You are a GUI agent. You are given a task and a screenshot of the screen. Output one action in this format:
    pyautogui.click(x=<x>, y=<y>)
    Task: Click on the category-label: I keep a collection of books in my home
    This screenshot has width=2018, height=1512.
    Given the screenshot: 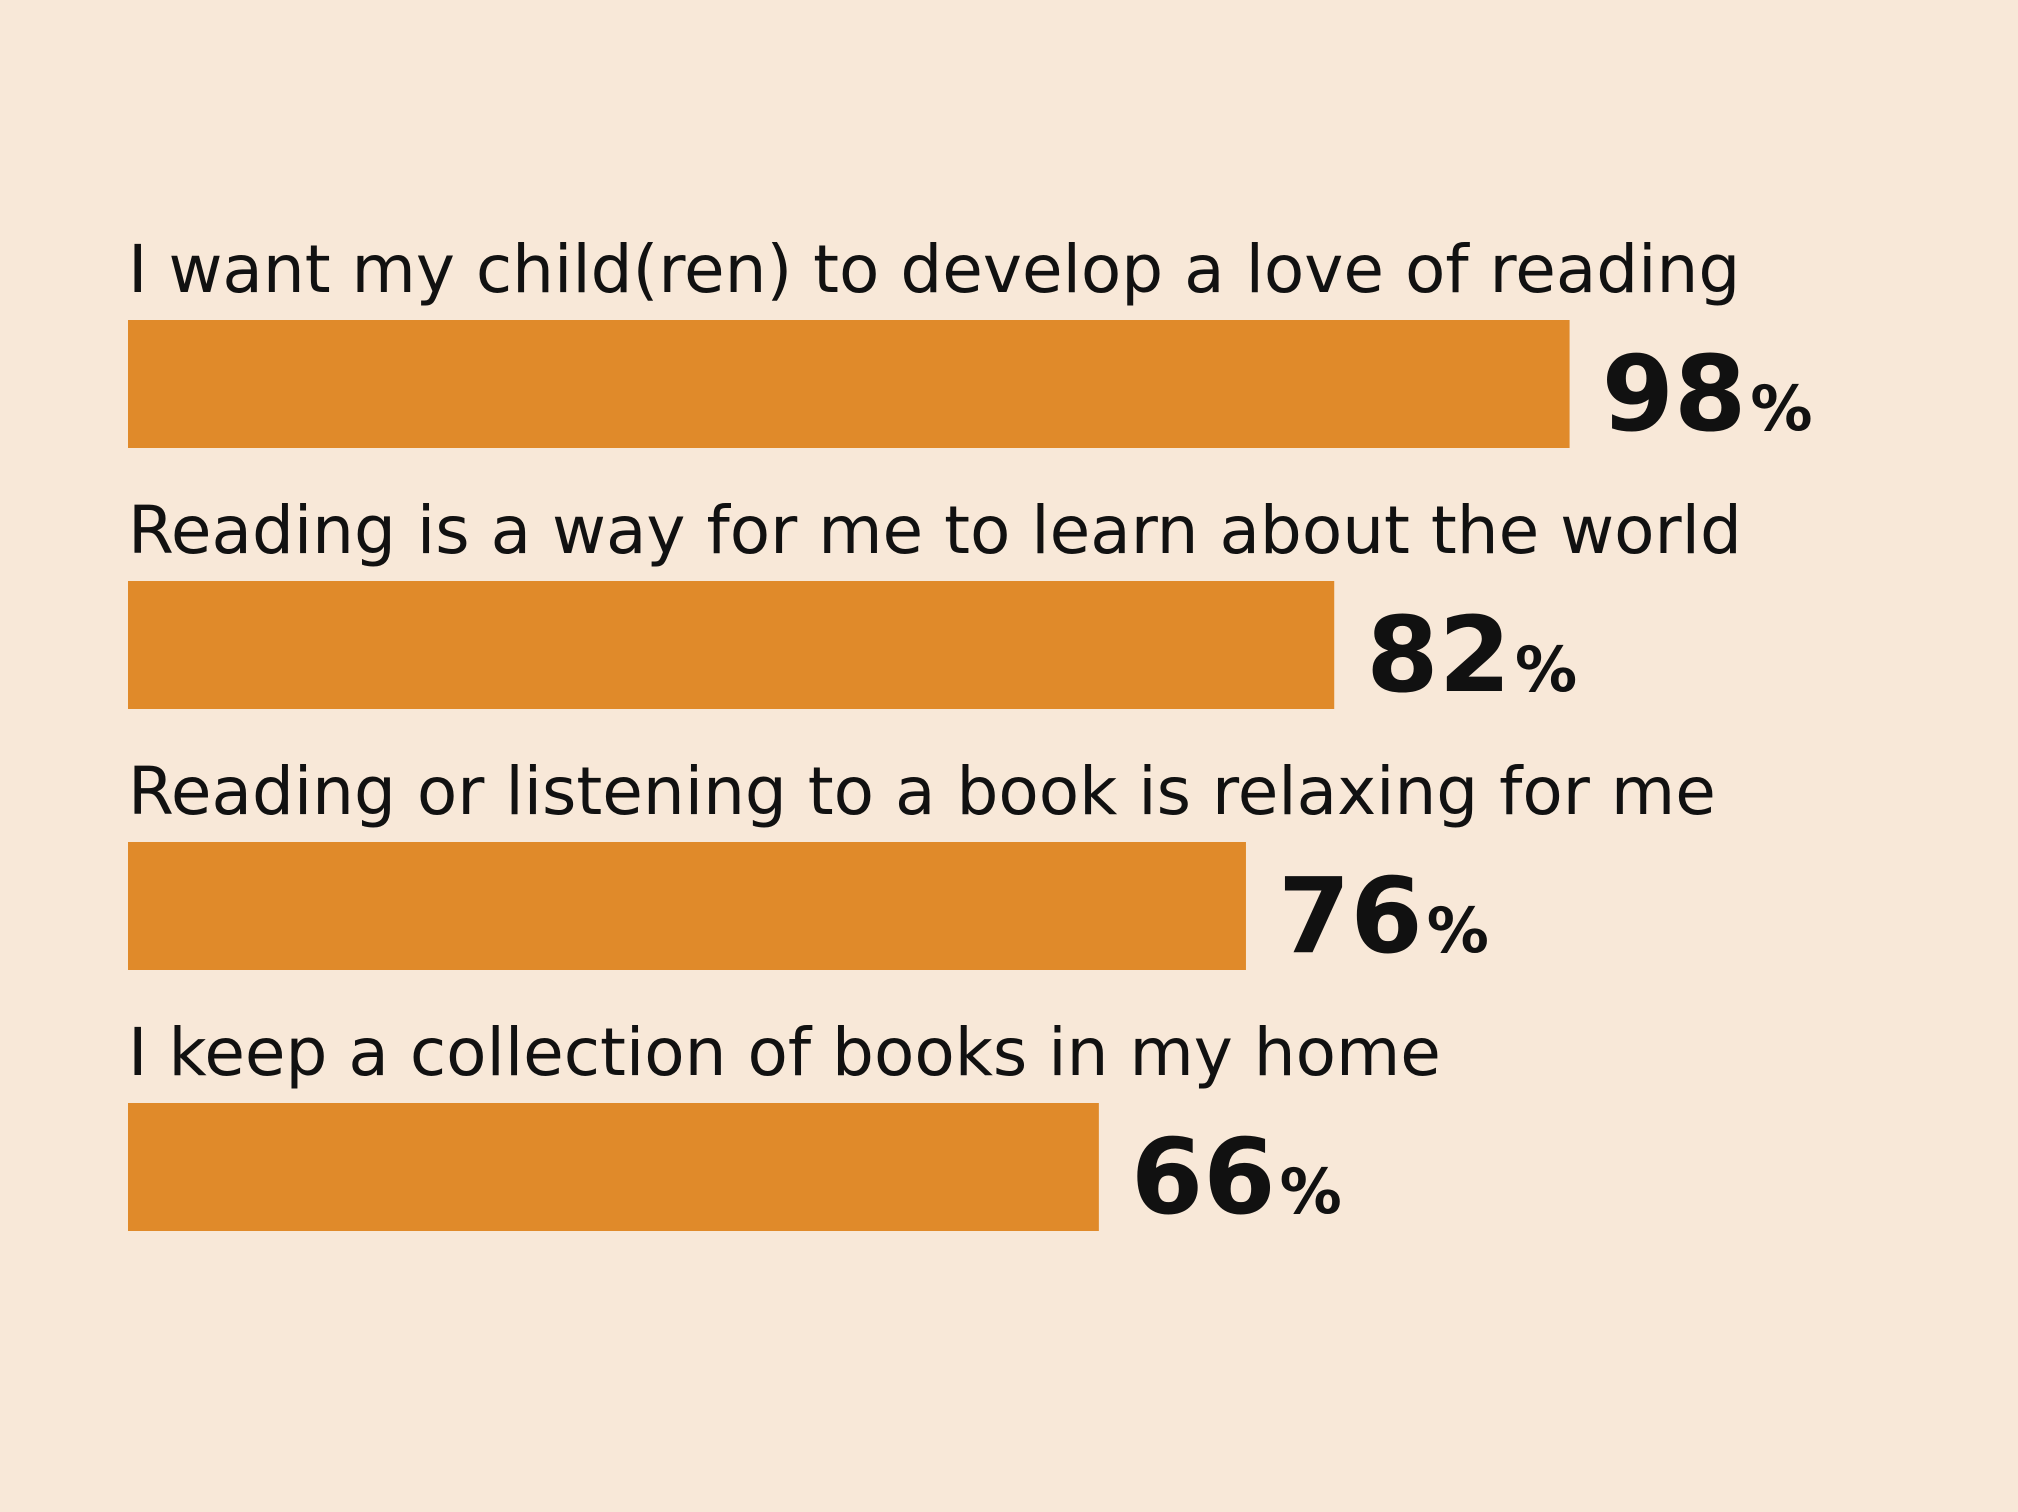 What is the action you would take?
    pyautogui.click(x=784, y=1052)
    